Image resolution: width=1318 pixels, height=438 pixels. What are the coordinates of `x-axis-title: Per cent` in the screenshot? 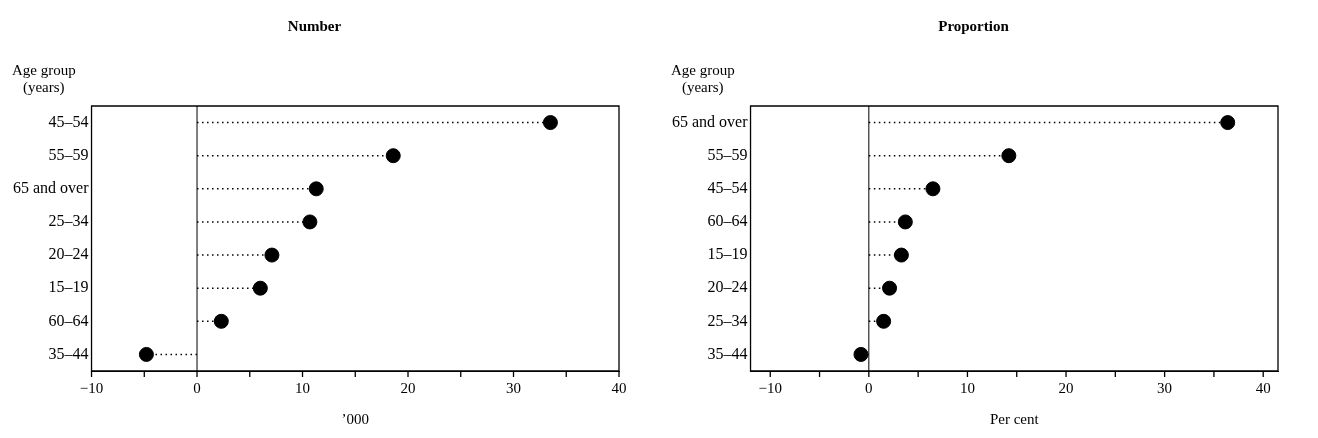 It's located at (1014, 418).